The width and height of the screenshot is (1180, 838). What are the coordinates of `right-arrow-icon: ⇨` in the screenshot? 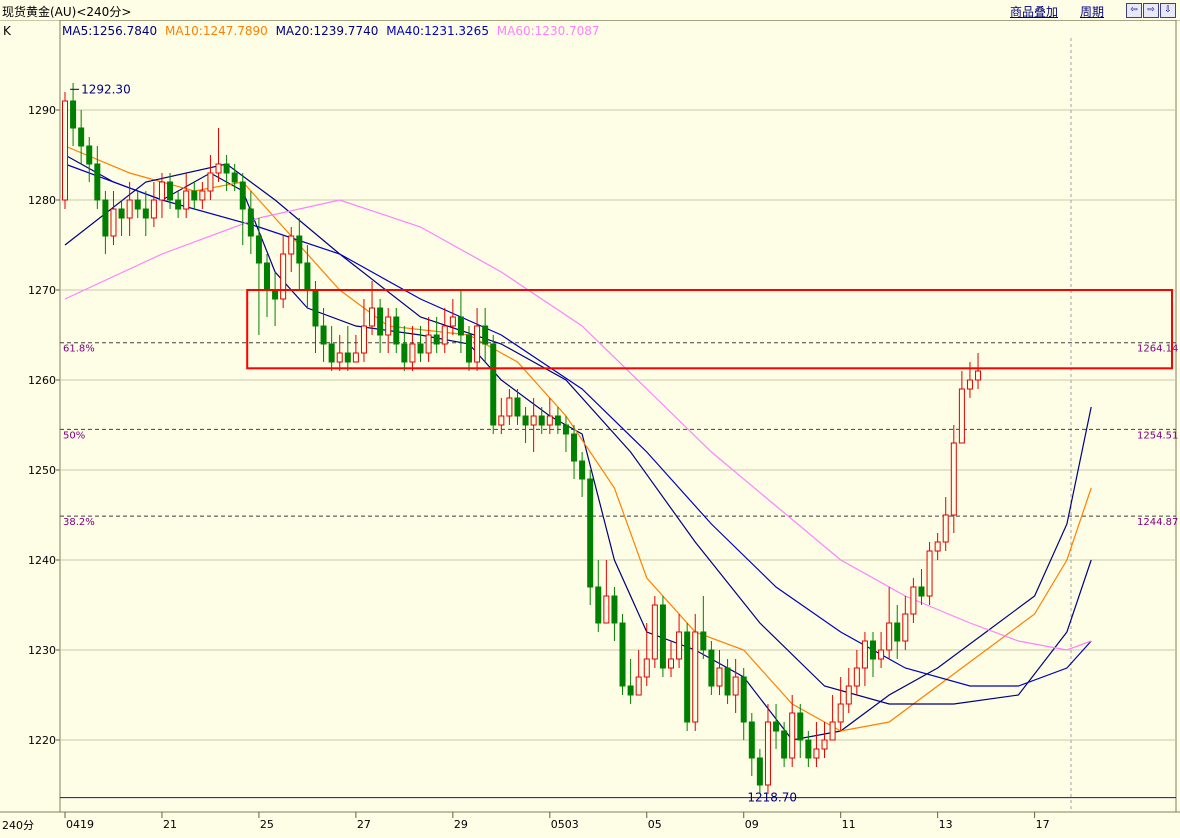 It's located at (1151, 10).